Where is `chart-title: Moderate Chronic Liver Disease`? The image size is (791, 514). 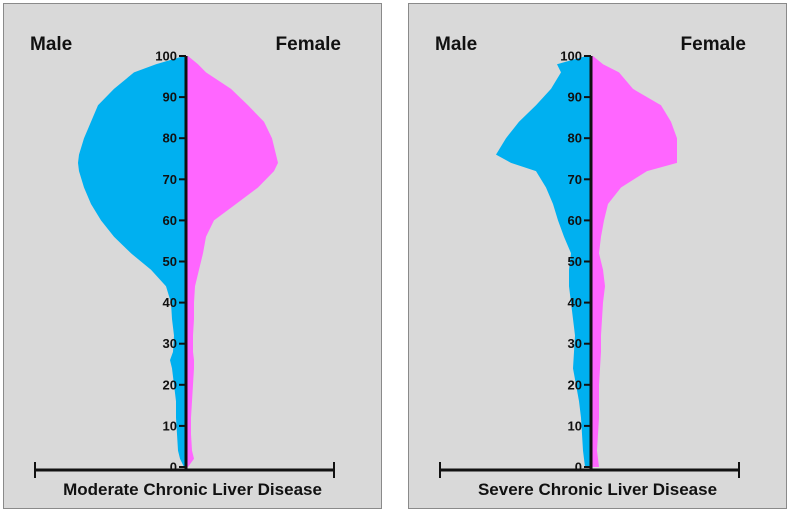 chart-title: Moderate Chronic Liver Disease is located at coordinates (192, 489).